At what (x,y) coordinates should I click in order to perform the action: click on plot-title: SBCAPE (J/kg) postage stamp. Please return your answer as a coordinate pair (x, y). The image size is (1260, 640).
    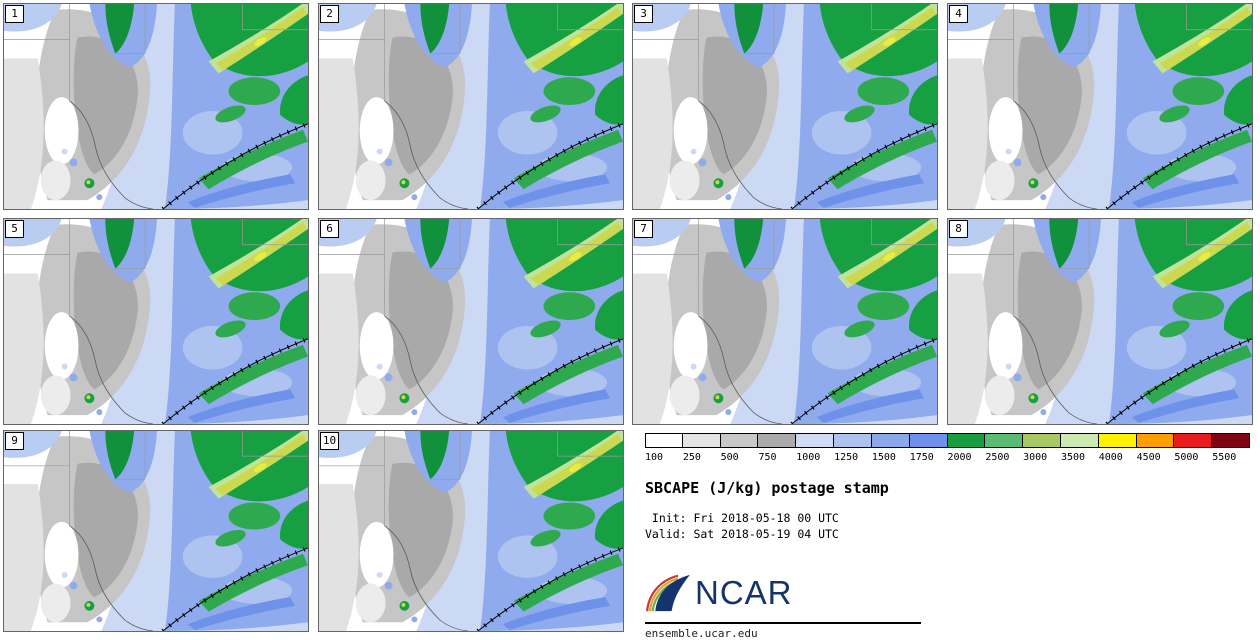
    Looking at the image, I should click on (767, 488).